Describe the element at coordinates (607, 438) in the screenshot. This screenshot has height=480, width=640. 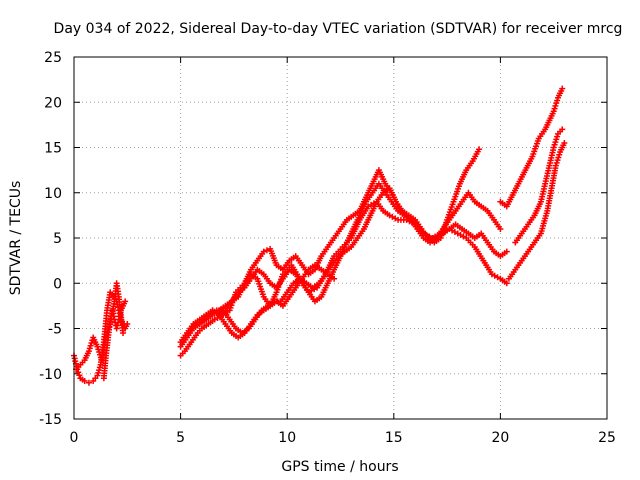
I see `x-tick-label: 25` at that location.